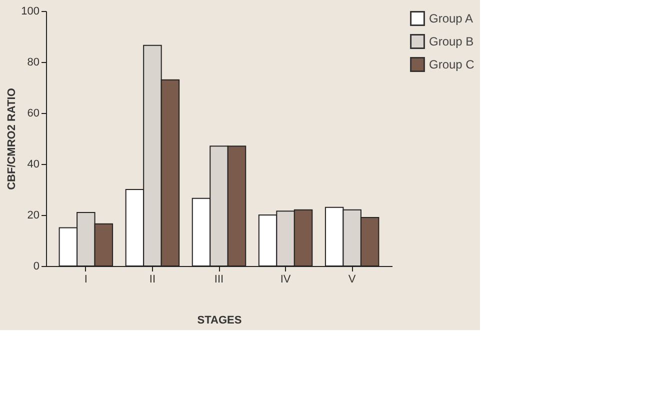 This screenshot has height=417, width=656. I want to click on y-tick-label: 60, so click(33, 114).